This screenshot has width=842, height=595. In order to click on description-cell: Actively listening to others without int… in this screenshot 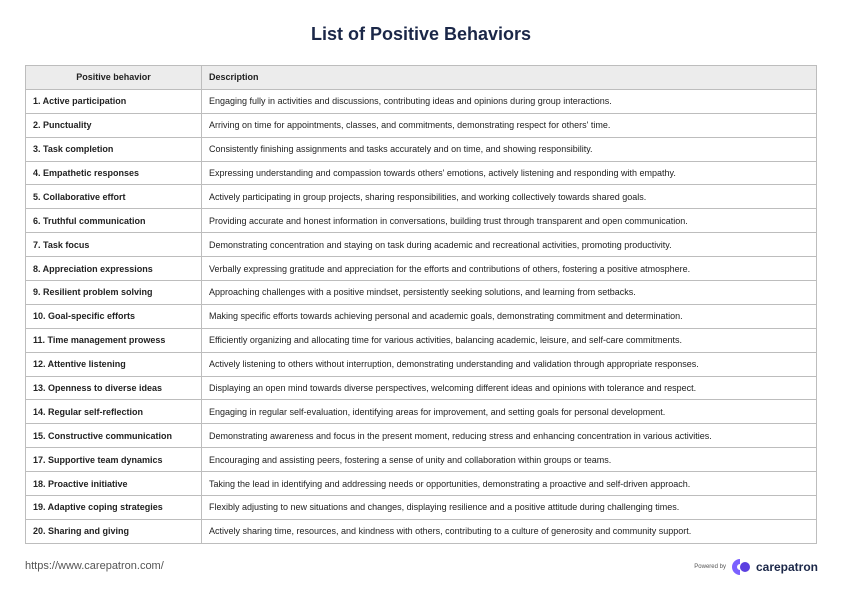, I will do `click(509, 364)`.